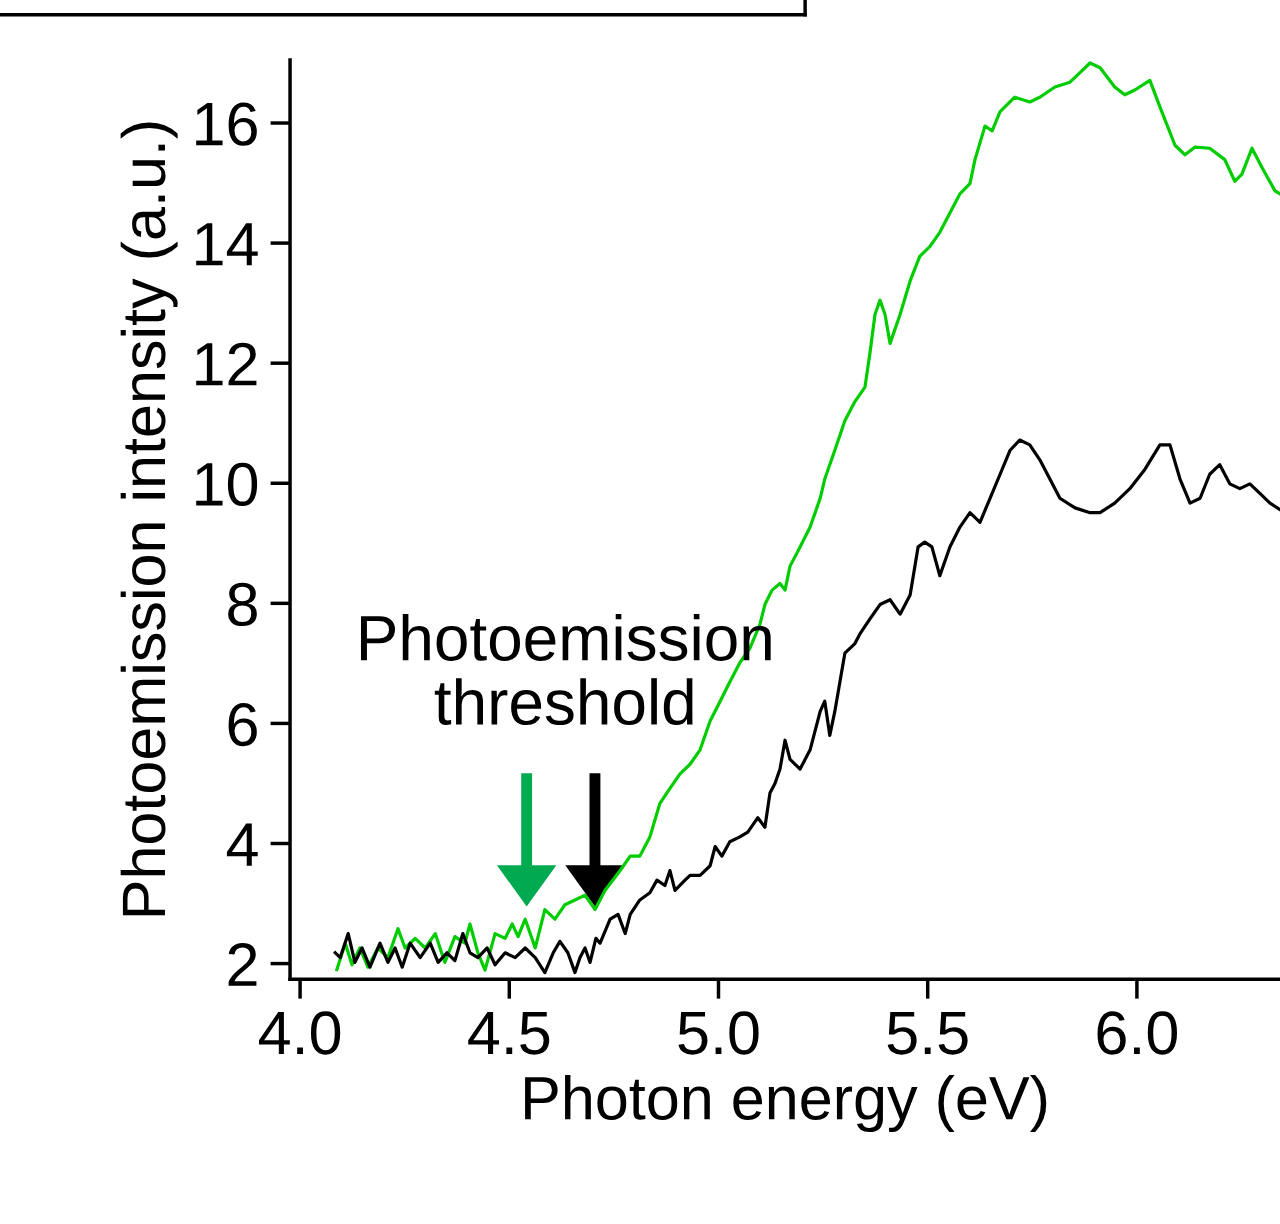 The height and width of the screenshot is (1224, 1280). Describe the element at coordinates (149, 519) in the screenshot. I see `y-axis-title: Photoemission intensity (a.u.)` at that location.